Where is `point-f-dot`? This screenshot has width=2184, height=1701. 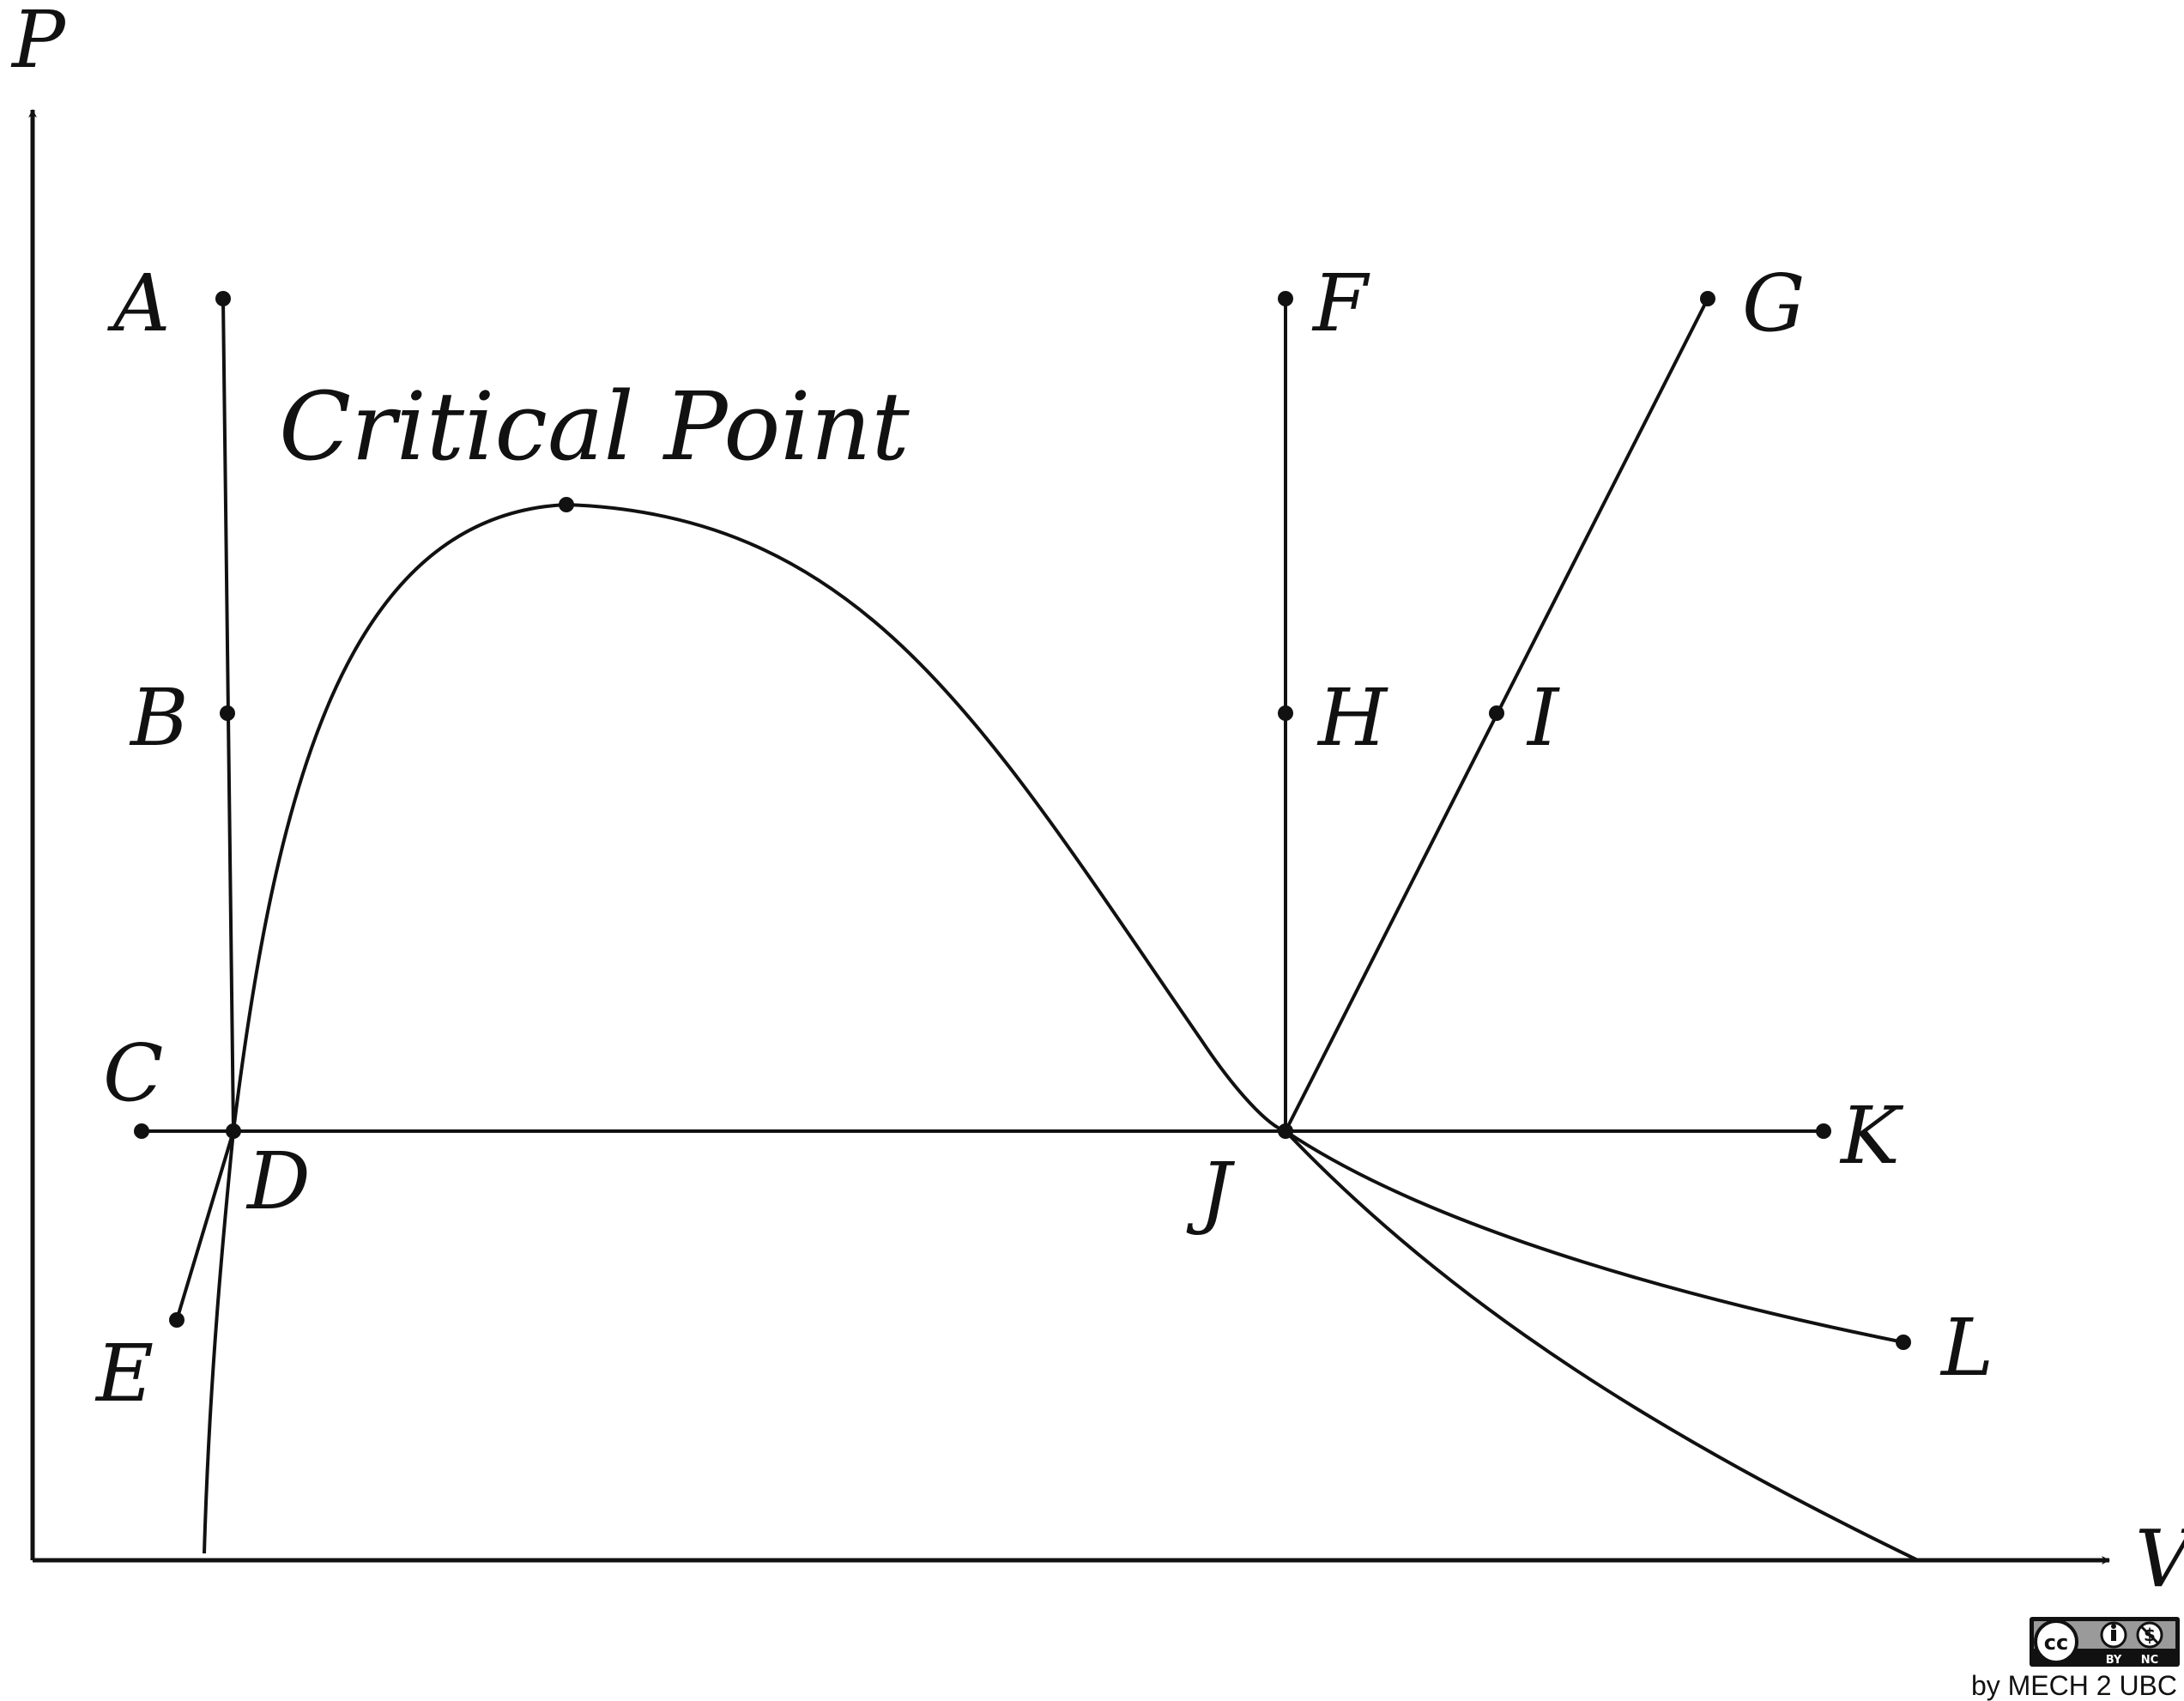 point-f-dot is located at coordinates (1285, 298).